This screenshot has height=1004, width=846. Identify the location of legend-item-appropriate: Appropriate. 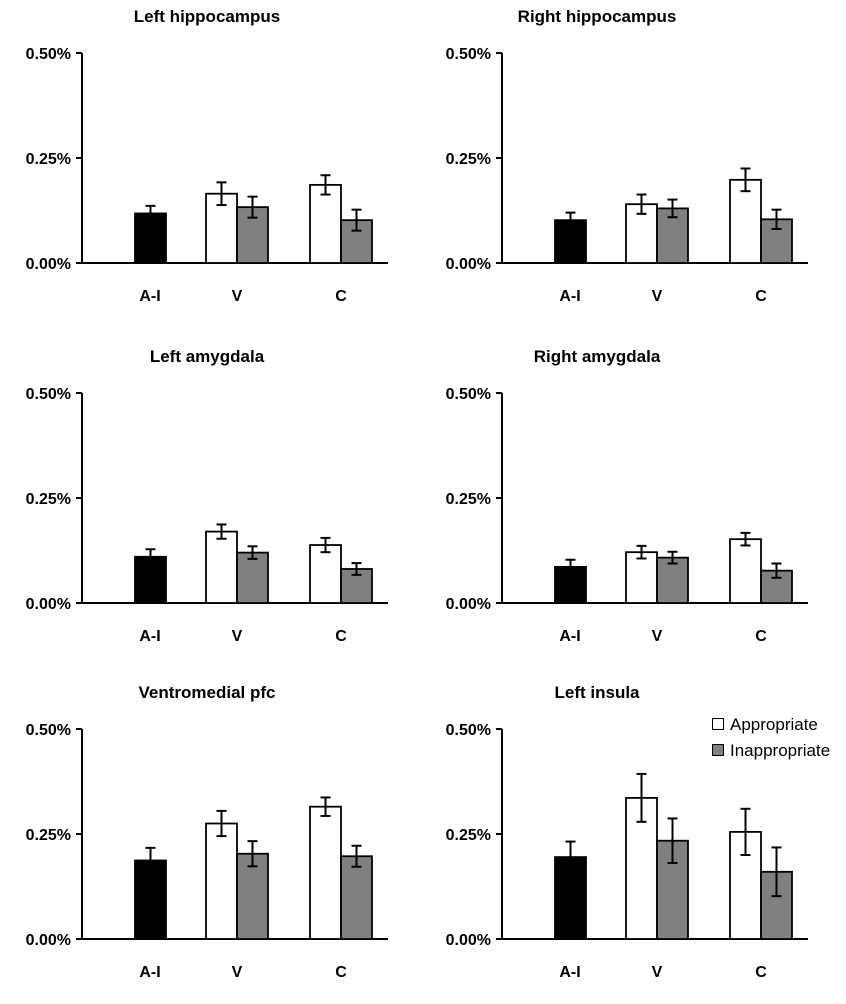
(779, 725).